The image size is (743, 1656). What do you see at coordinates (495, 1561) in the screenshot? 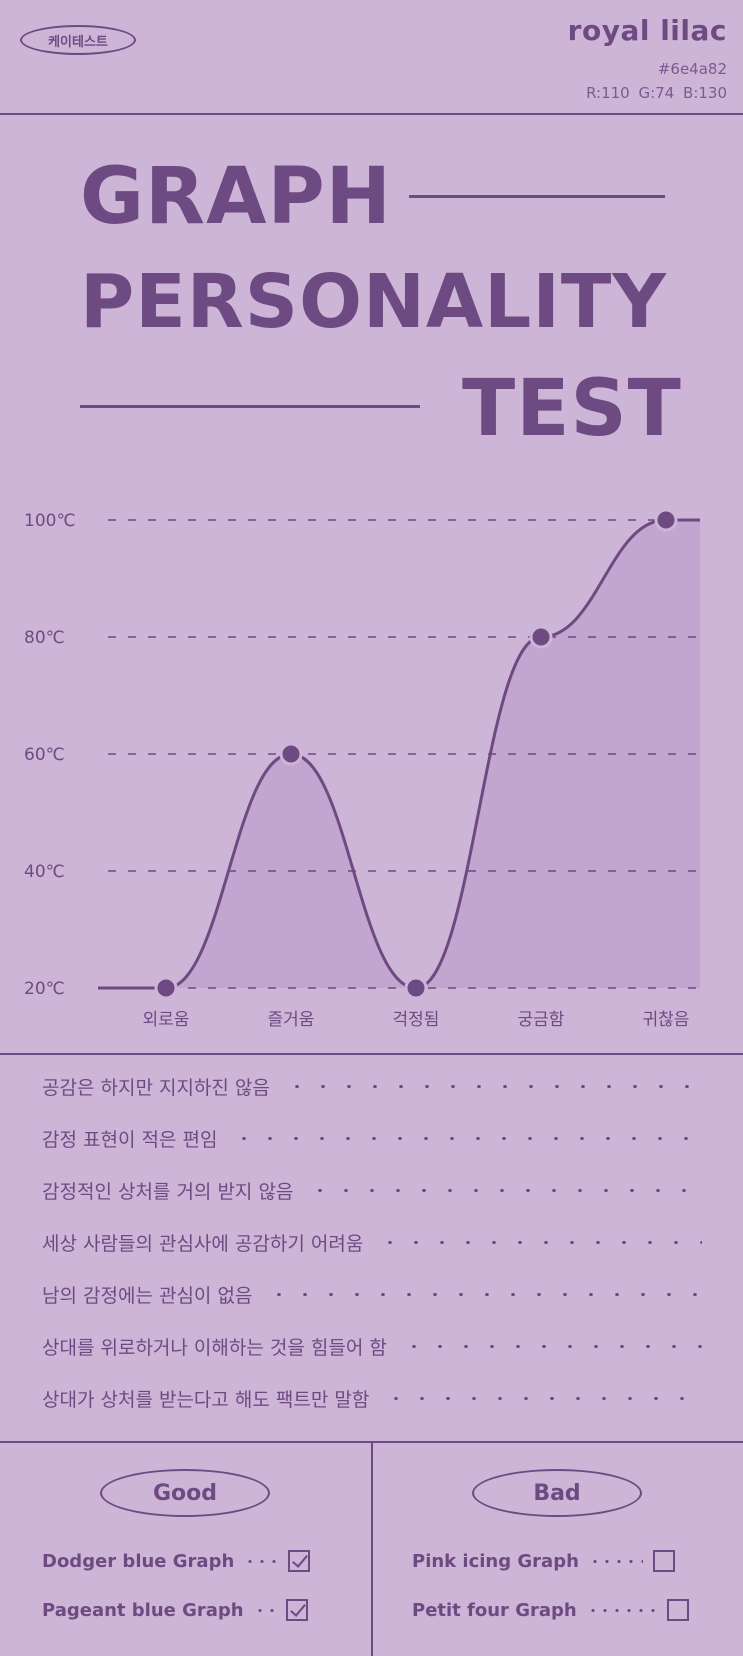
I see `bad-item-label: Pink icing Graph` at bounding box center [495, 1561].